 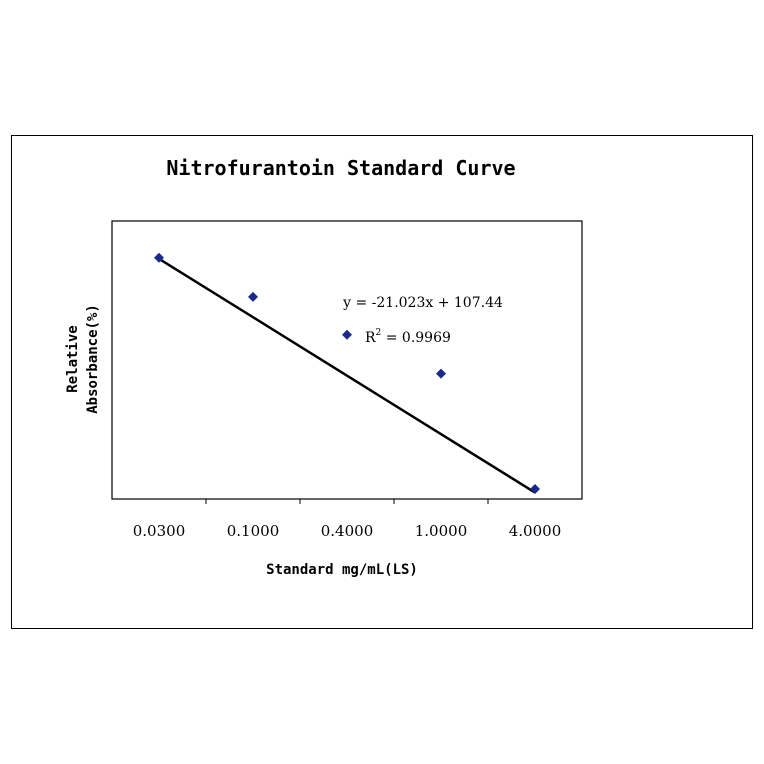 I want to click on y-axis-title: Relative Absorbance(%), so click(x=83, y=359).